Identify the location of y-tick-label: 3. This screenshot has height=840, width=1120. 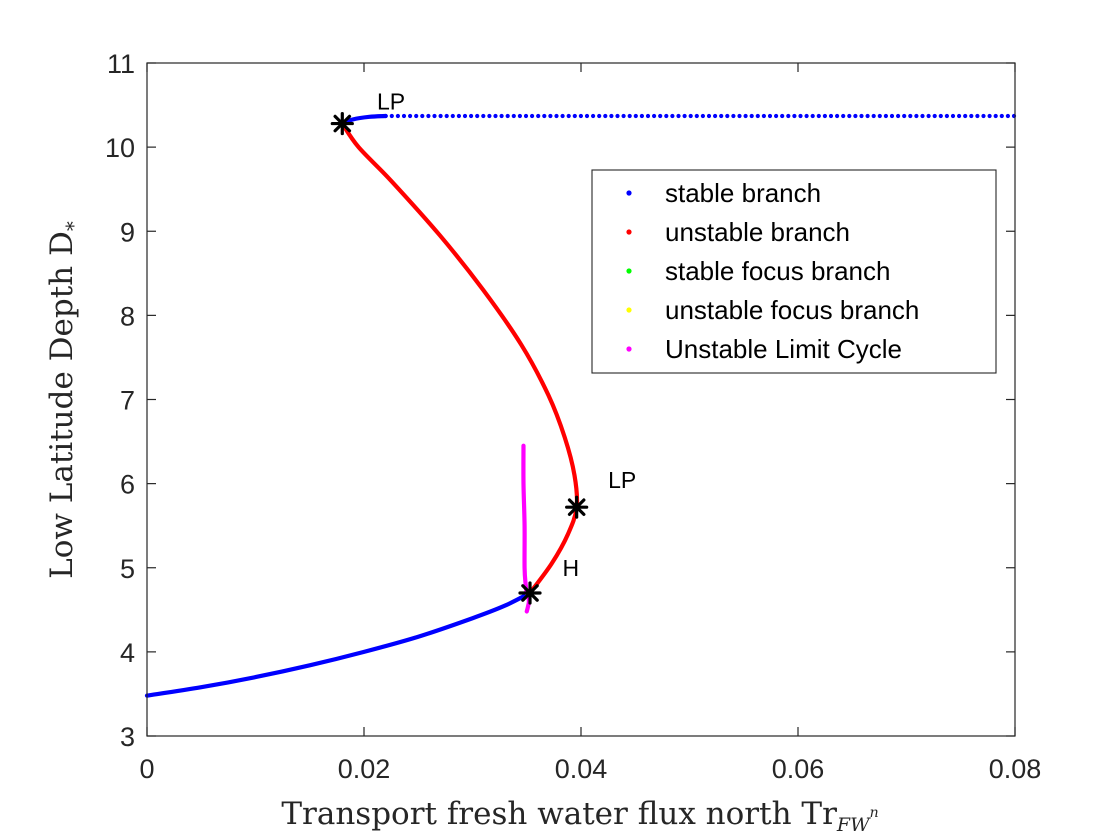
(127, 737).